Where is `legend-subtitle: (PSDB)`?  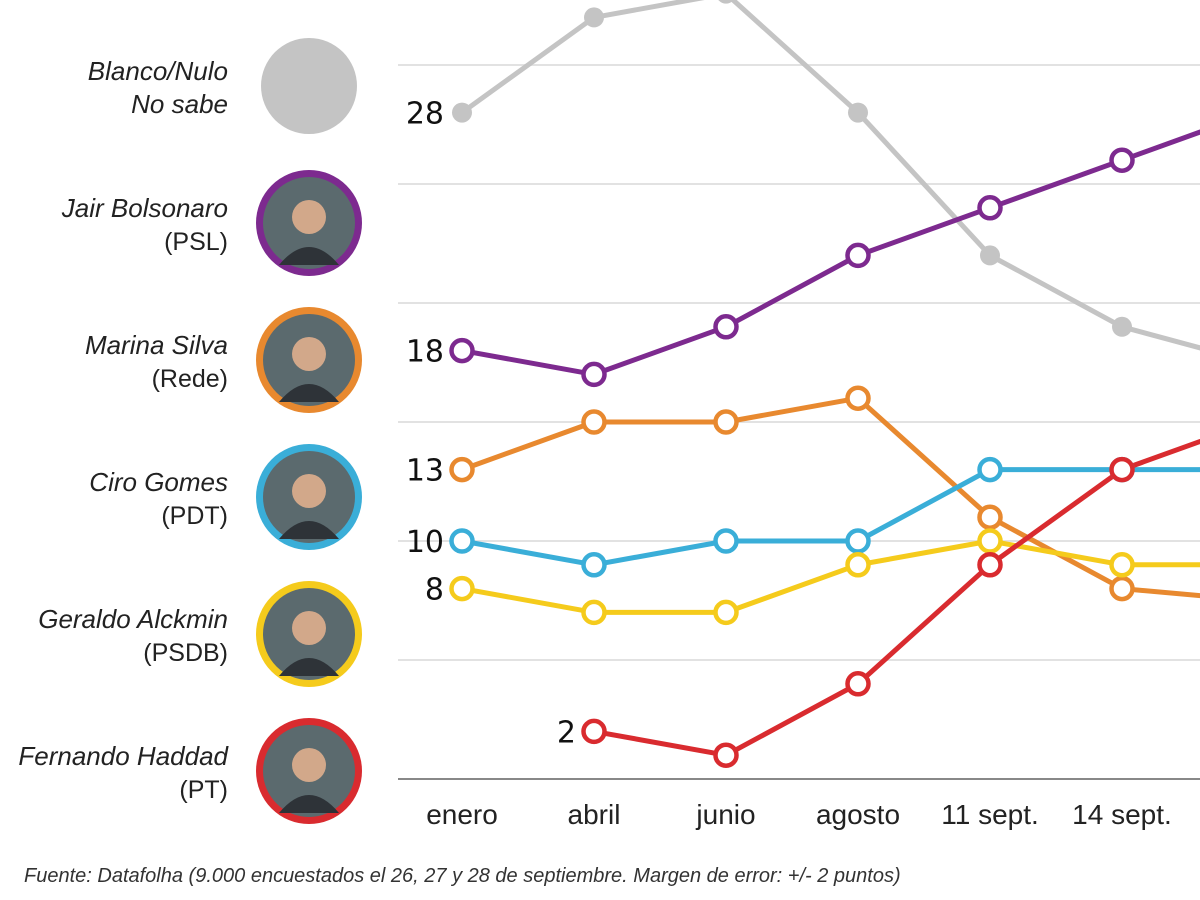
legend-subtitle: (PSDB) is located at coordinates (185, 653).